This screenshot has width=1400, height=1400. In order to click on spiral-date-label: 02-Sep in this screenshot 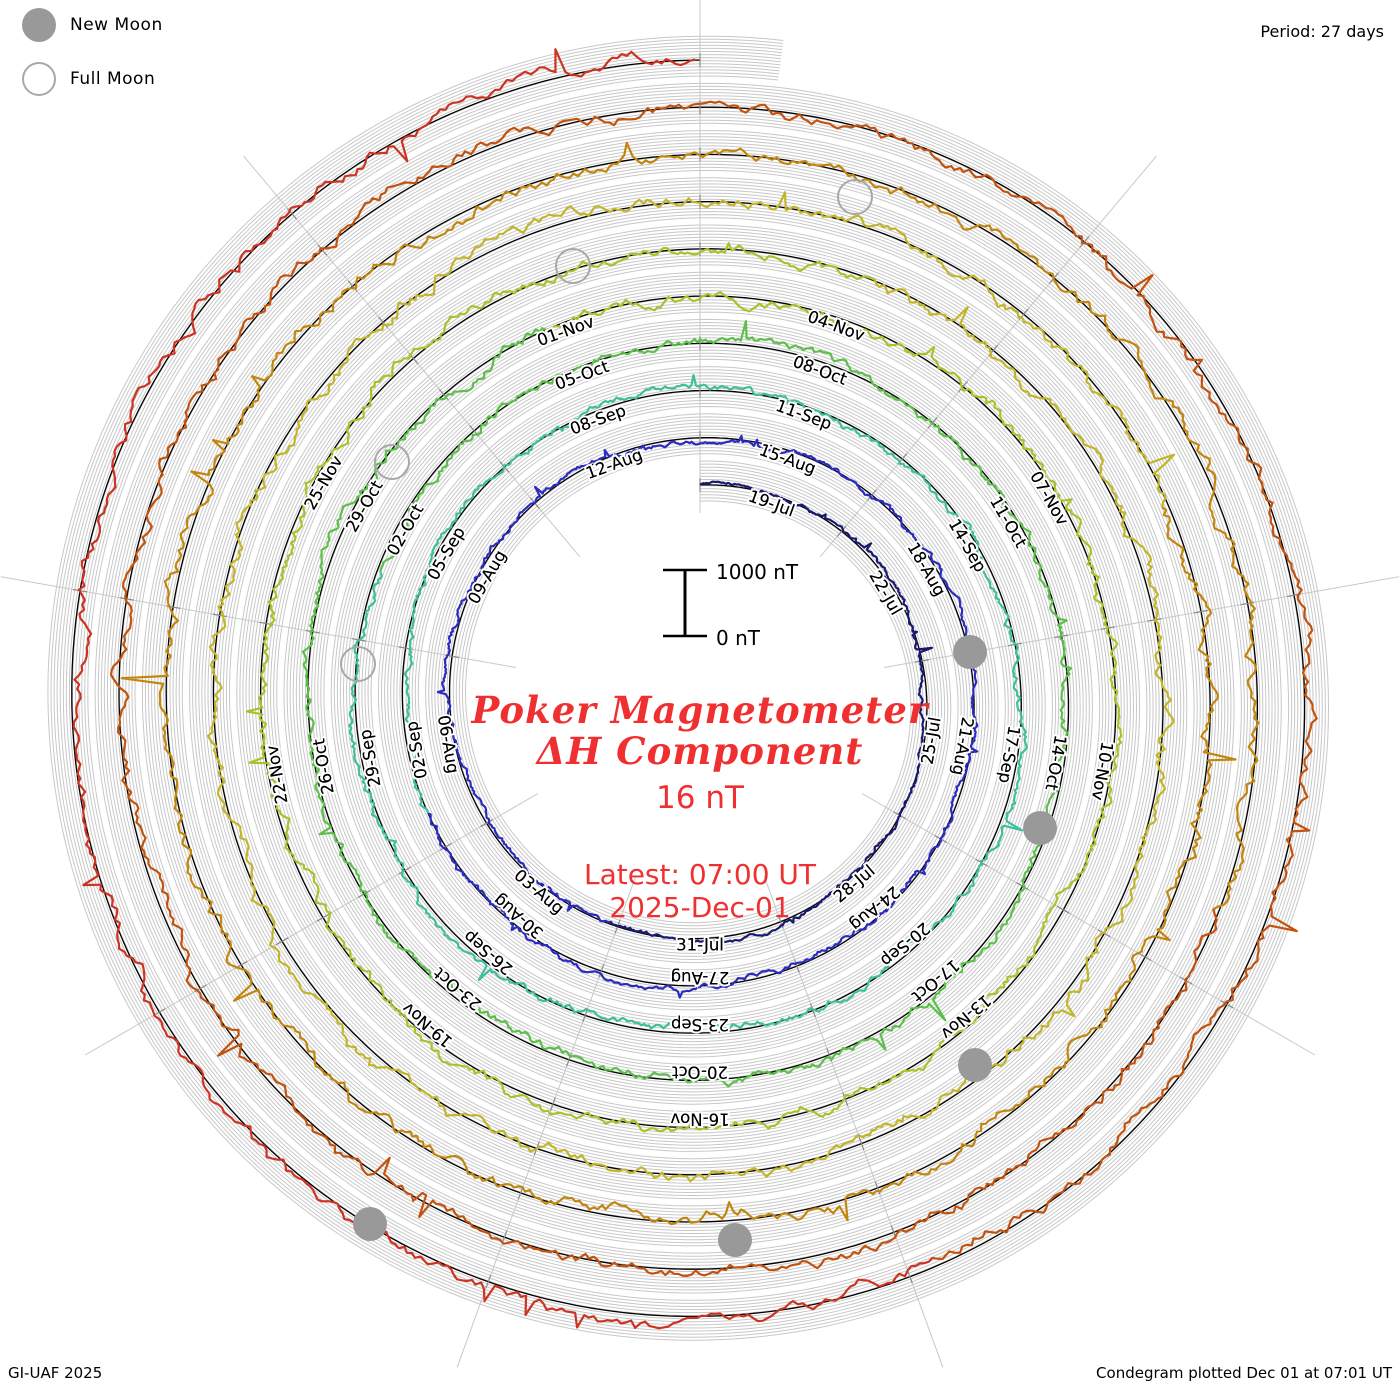, I will do `click(416, 750)`.